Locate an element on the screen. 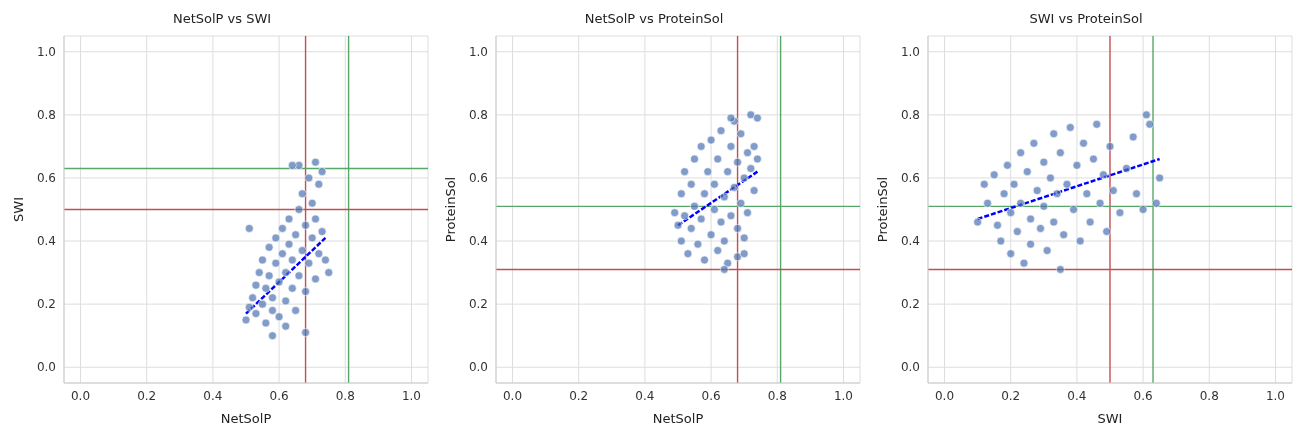 This screenshot has height=442, width=1301. y-tick-label: 0.0 is located at coordinates (46, 367).